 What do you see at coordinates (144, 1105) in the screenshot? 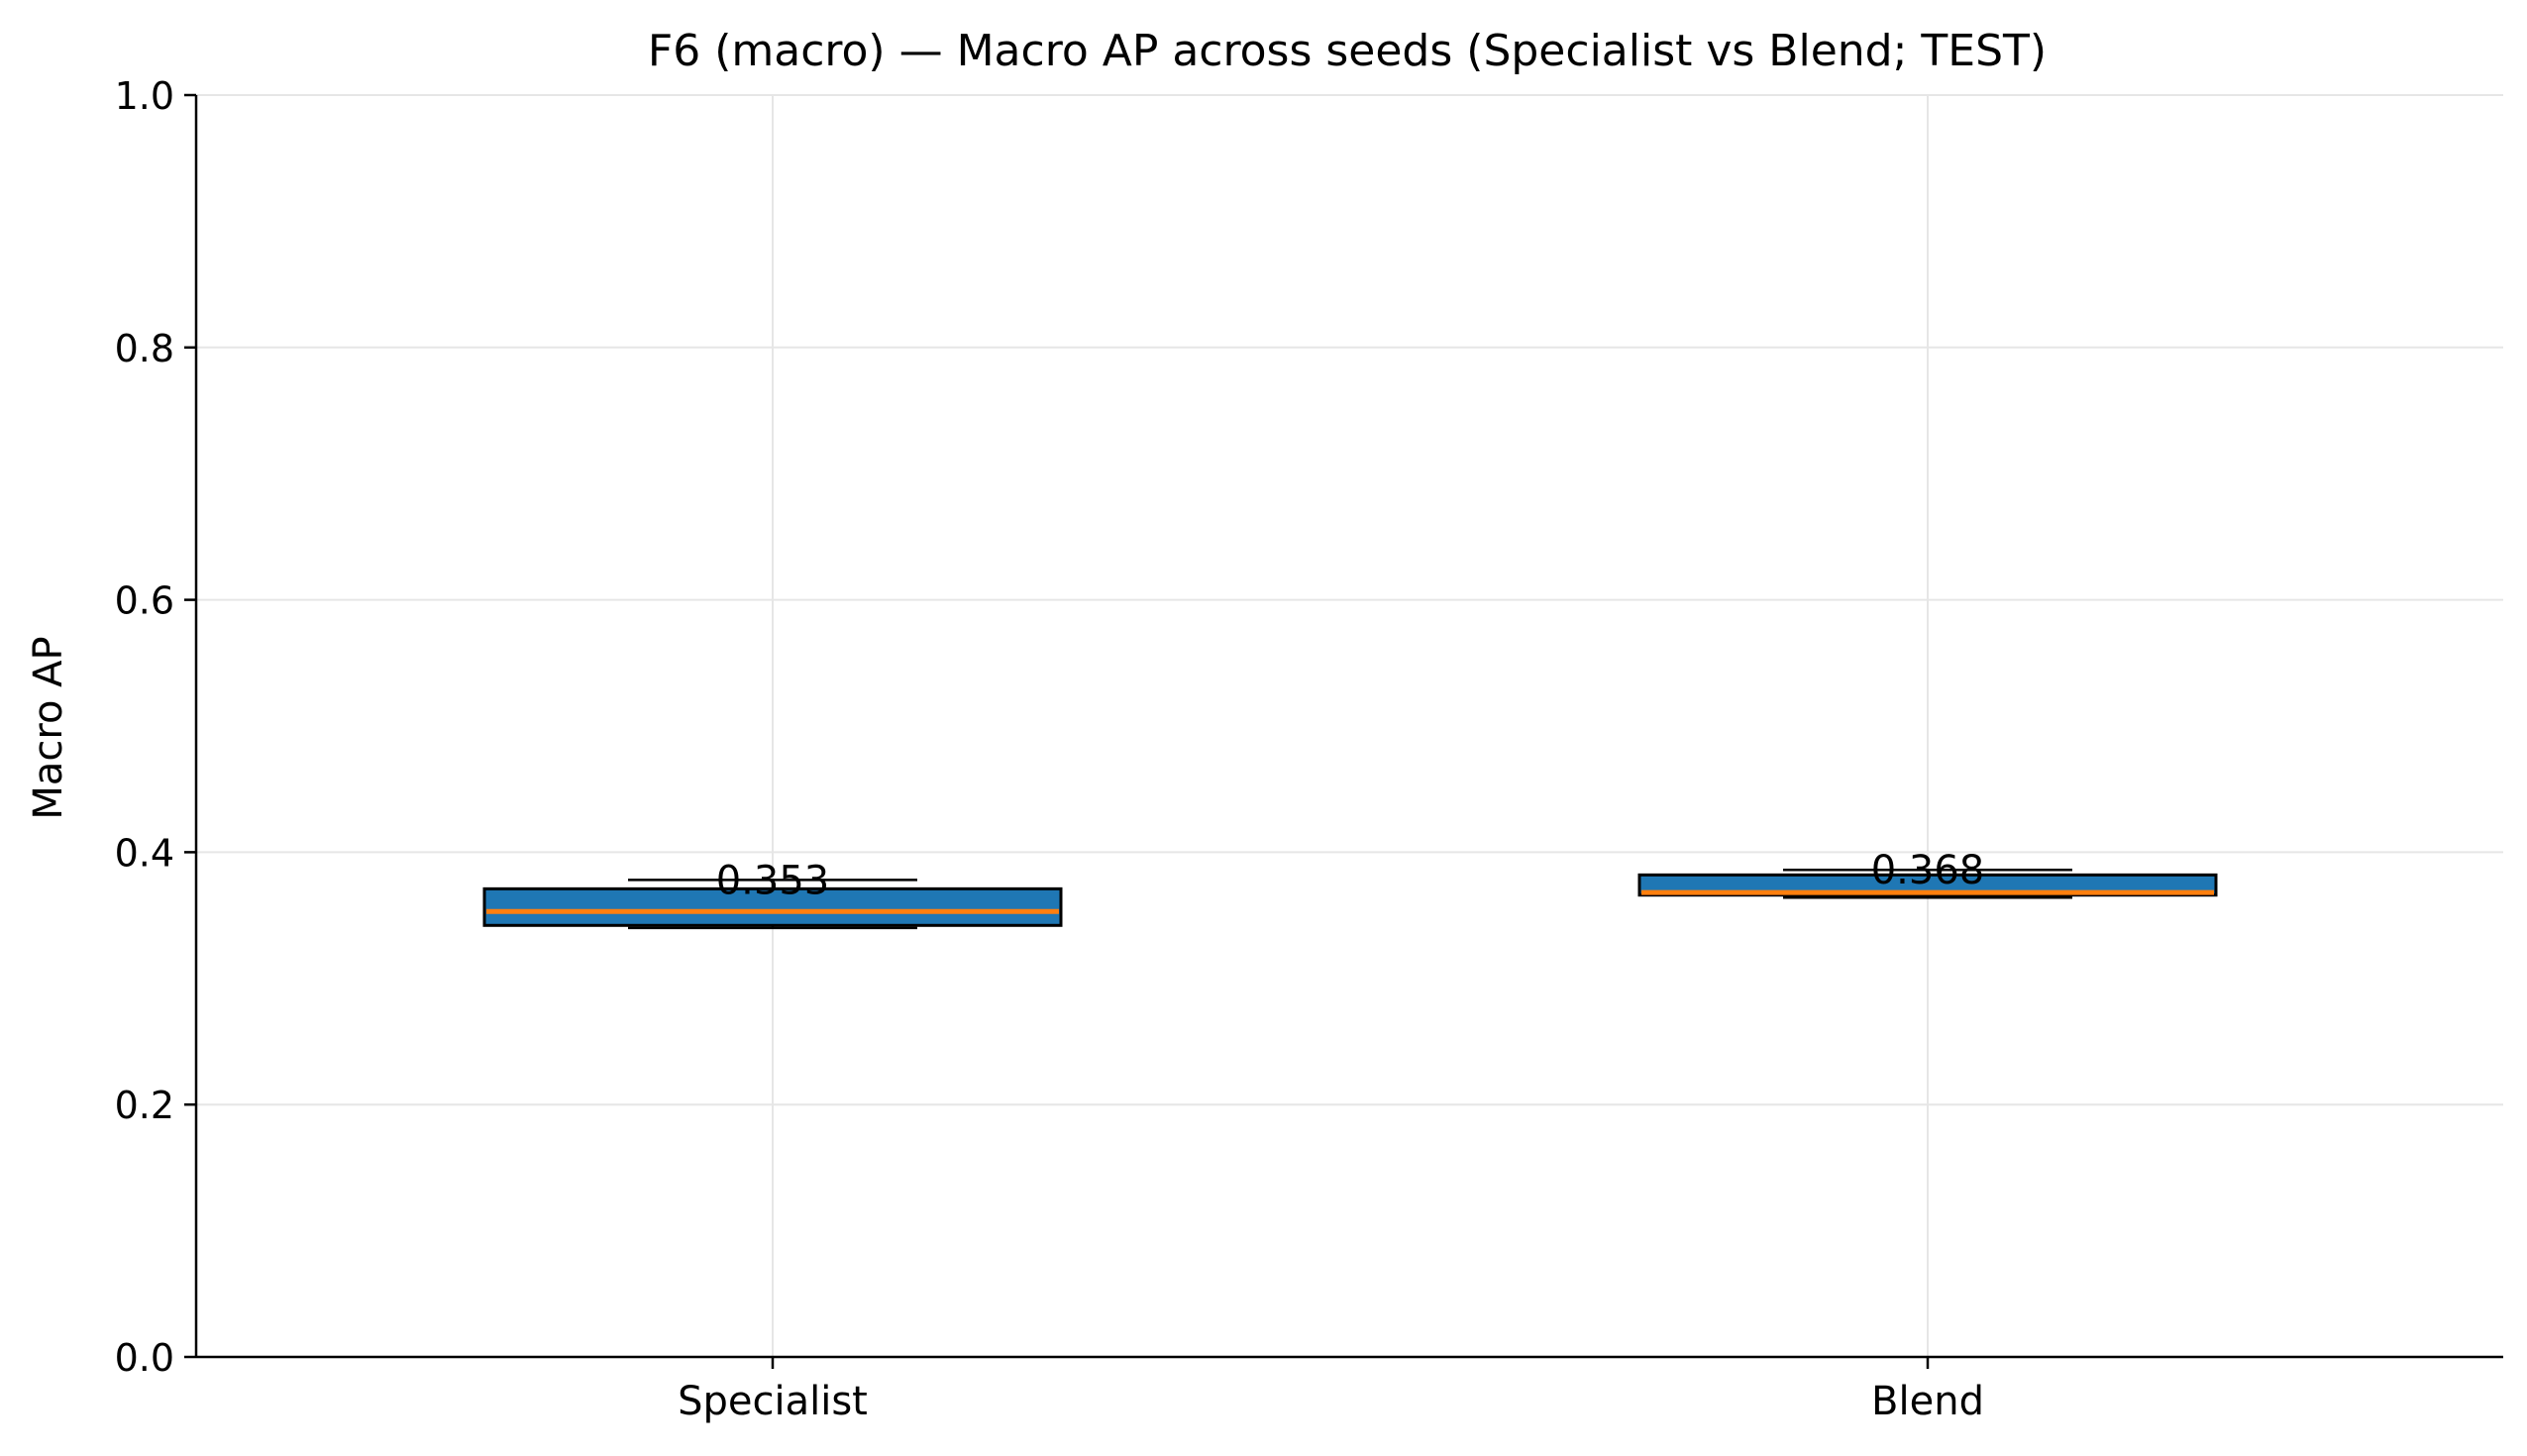
I see `y-tick-label: 0.2` at bounding box center [144, 1105].